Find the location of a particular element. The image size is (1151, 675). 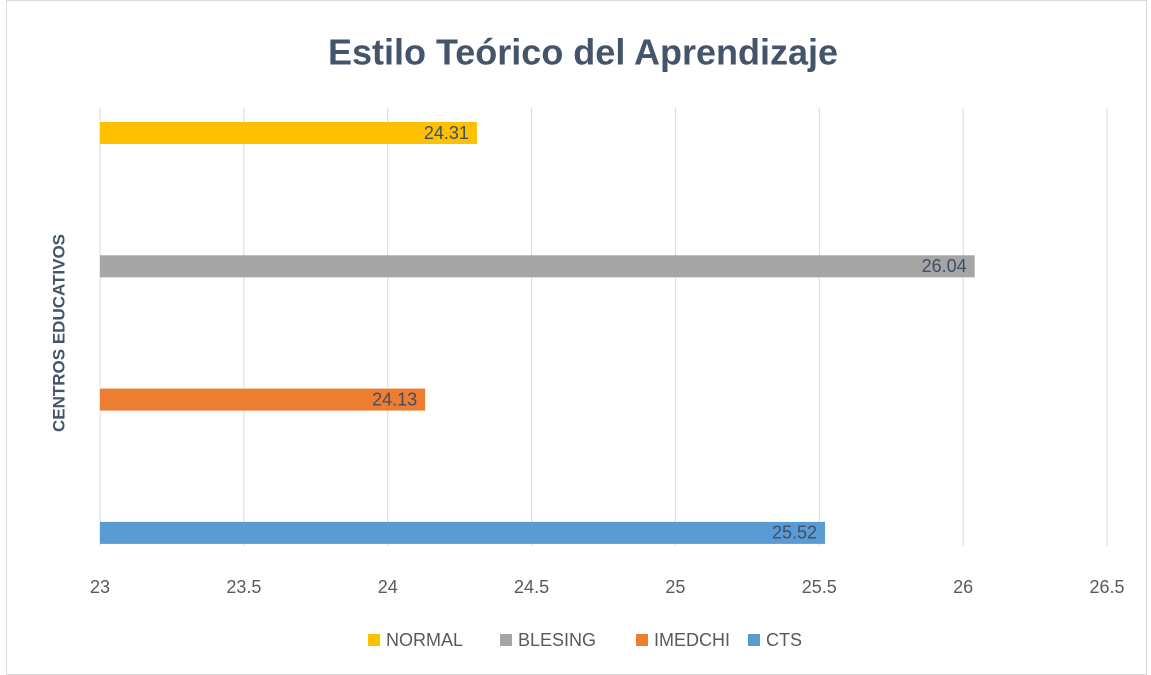

x-tick-label: 26.5 is located at coordinates (1106, 587).